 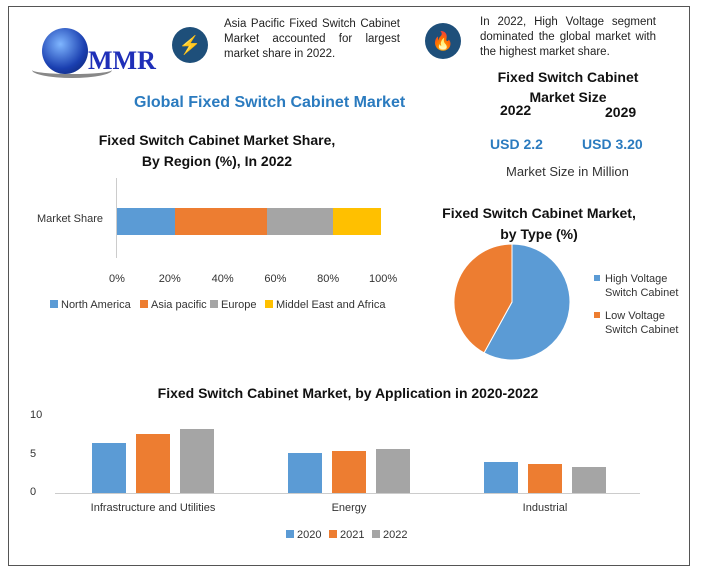 What do you see at coordinates (642, 286) in the screenshot?
I see `legend-label: High Voltage Switch Cabinet` at bounding box center [642, 286].